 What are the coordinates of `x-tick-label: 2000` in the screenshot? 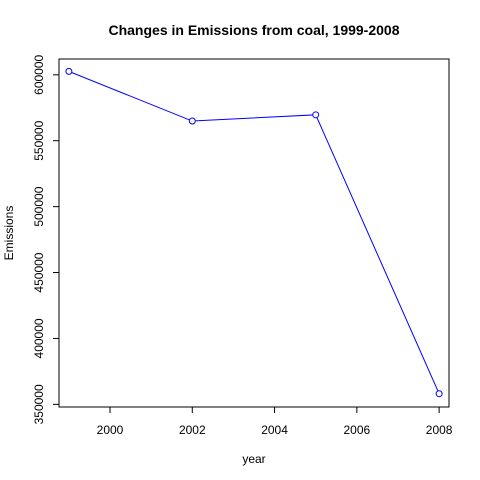 It's located at (110, 430).